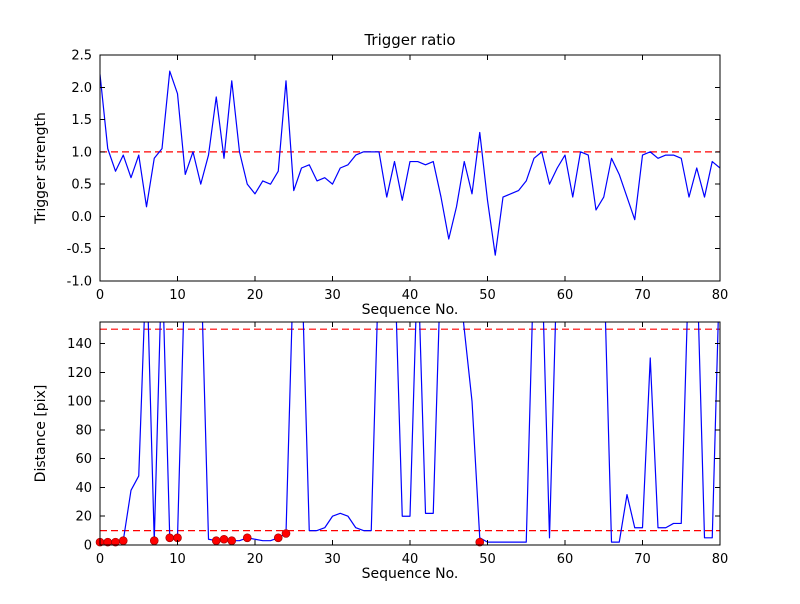 The width and height of the screenshot is (800, 604). Describe the element at coordinates (83, 459) in the screenshot. I see `y-tick-label: 60` at that location.